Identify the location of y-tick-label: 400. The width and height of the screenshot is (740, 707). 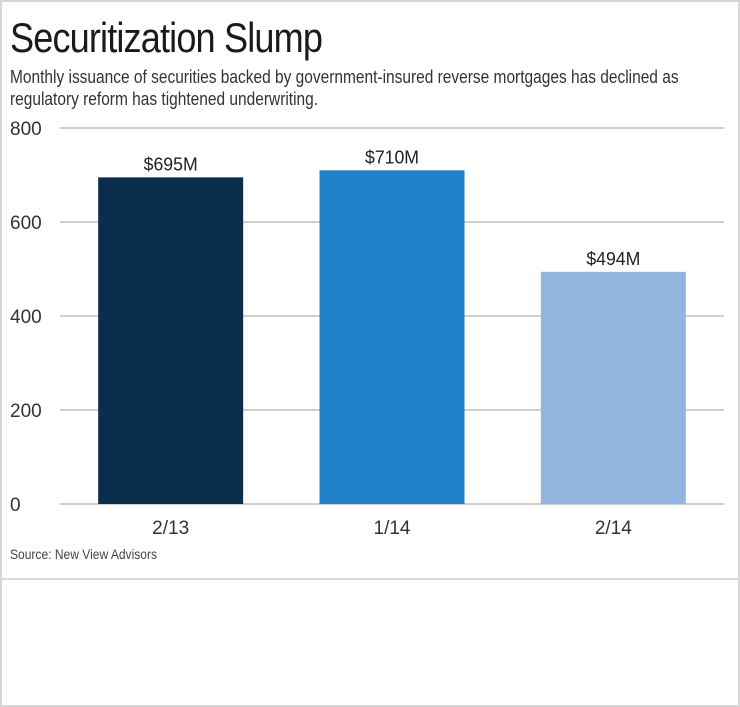
(26, 317).